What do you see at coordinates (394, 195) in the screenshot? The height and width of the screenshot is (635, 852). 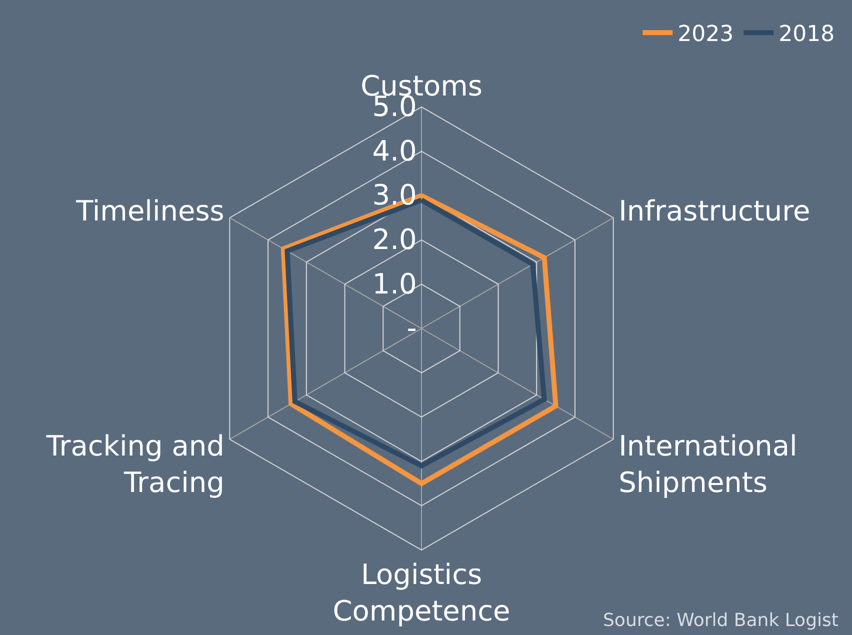 I see `y-tick-label: 3.0` at bounding box center [394, 195].